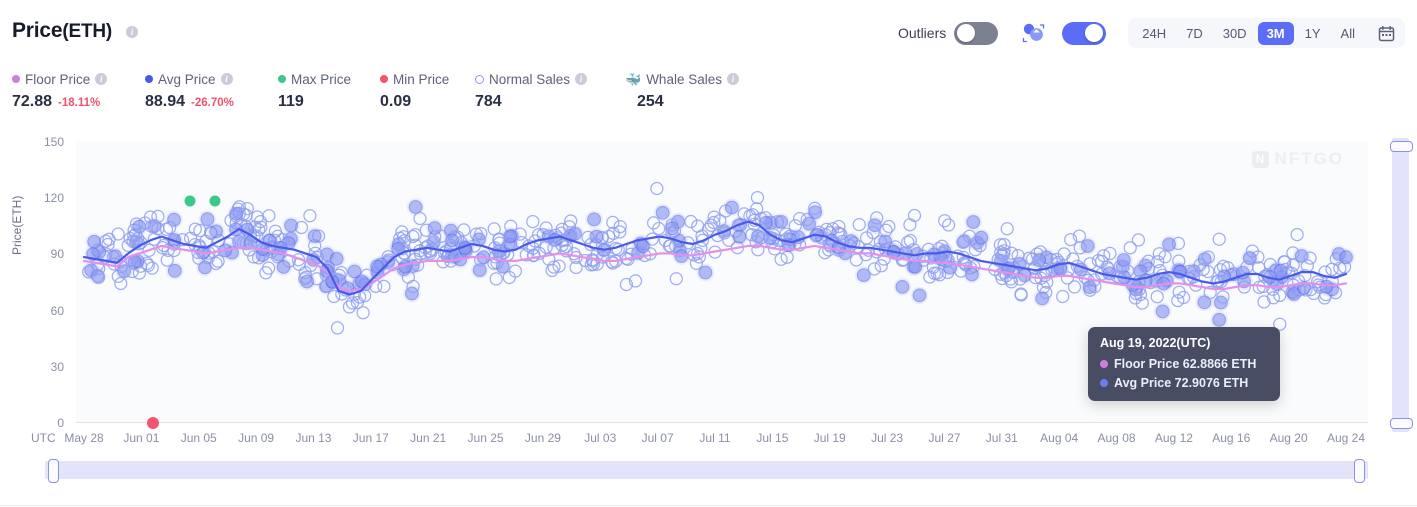  What do you see at coordinates (57, 254) in the screenshot?
I see `y-tick-90: 90` at bounding box center [57, 254].